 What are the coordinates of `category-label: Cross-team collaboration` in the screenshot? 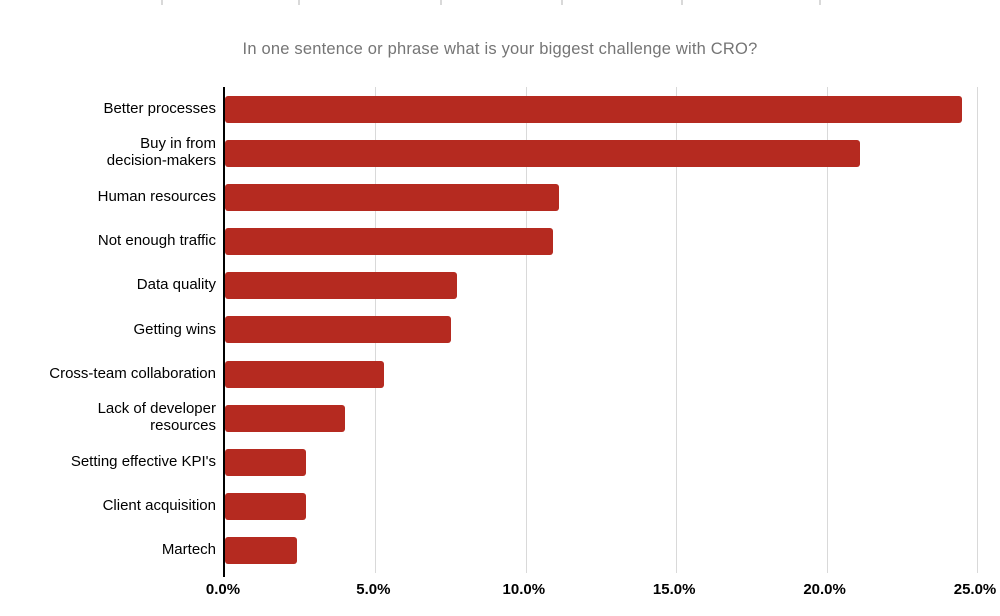 It's located at (132, 373).